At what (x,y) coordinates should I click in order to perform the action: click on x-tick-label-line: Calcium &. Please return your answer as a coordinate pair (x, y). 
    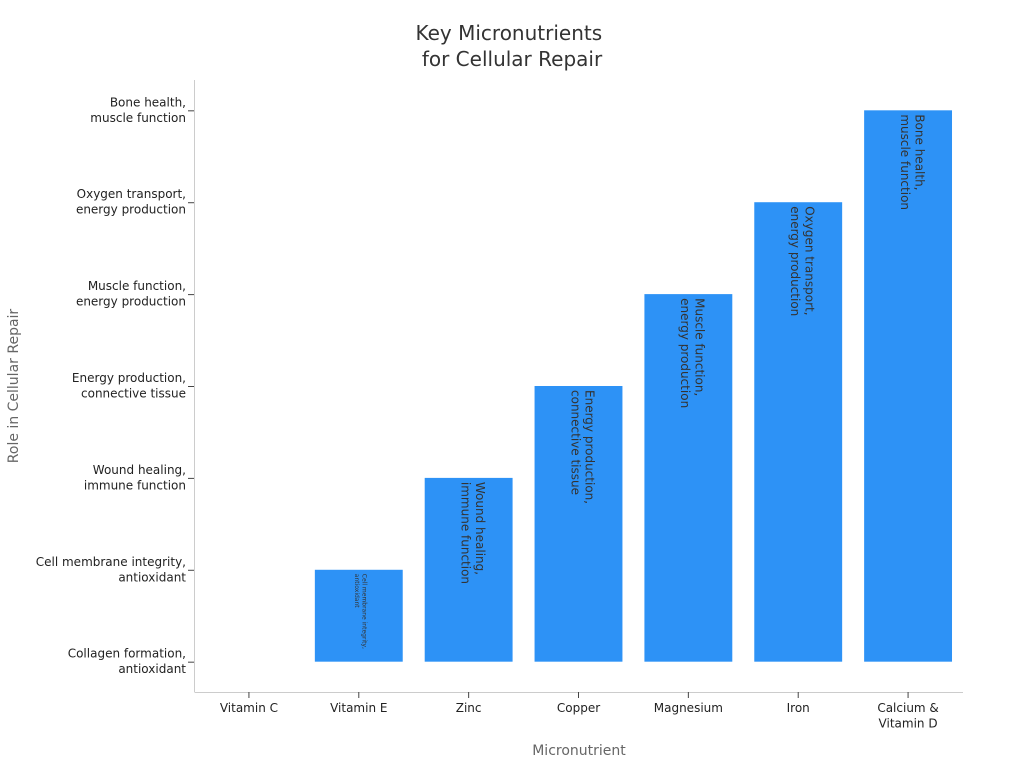
    Looking at the image, I should click on (907, 708).